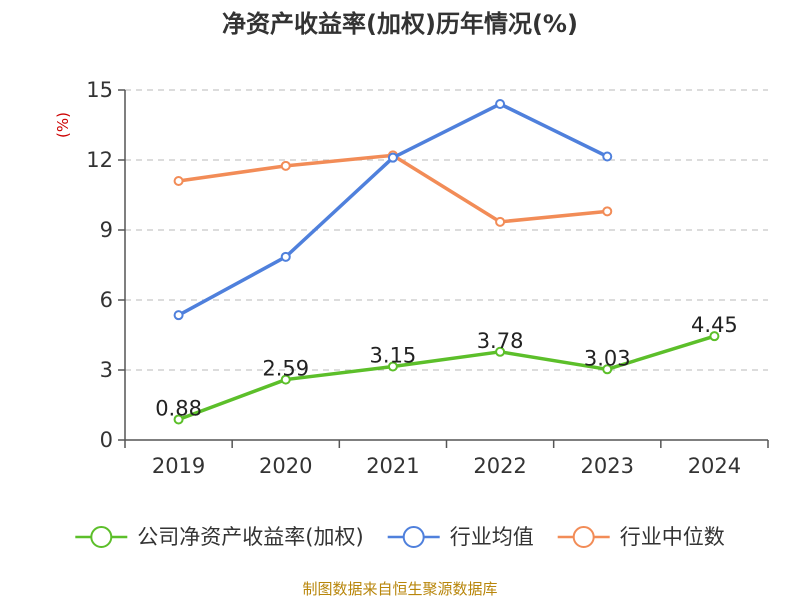 Image resolution: width=800 pixels, height=600 pixels. Describe the element at coordinates (63, 125) in the screenshot. I see `y-axis-unit: (%)` at that location.